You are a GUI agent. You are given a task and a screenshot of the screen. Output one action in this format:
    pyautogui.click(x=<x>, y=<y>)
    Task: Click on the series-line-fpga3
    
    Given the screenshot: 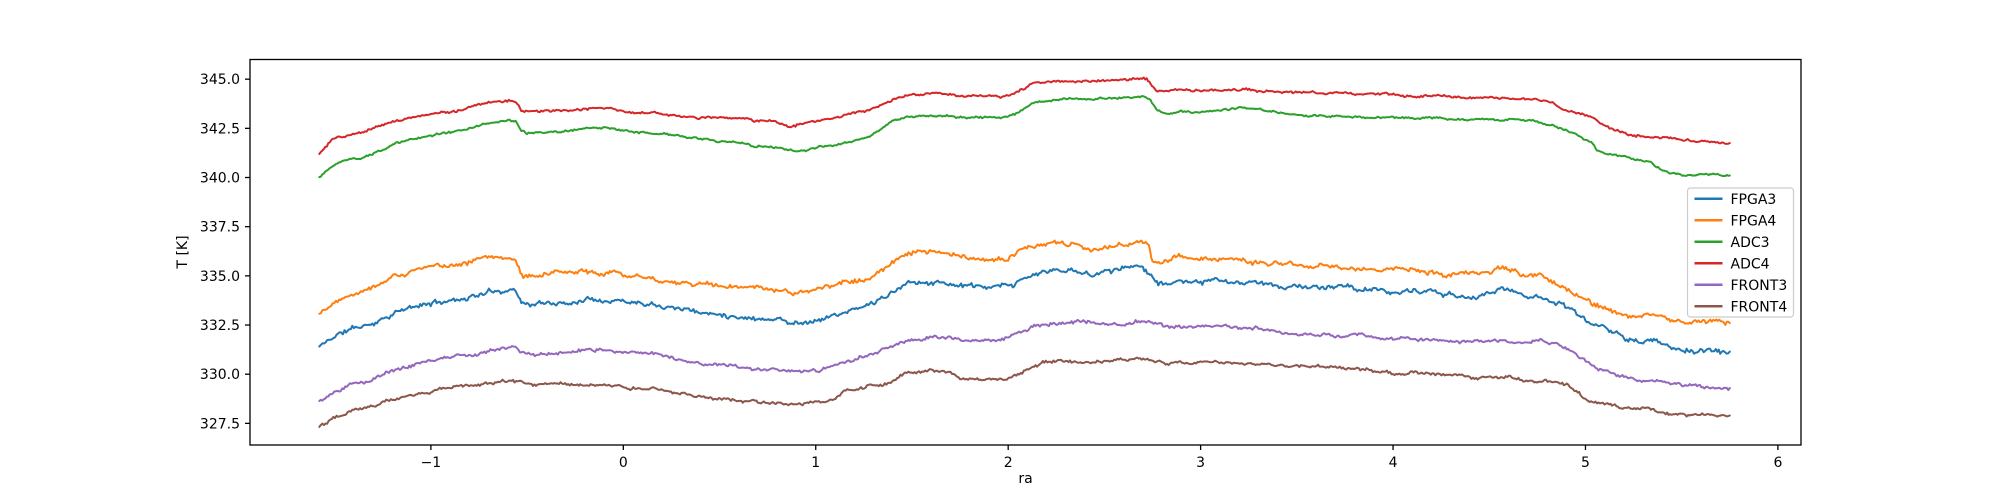 What is the action you would take?
    pyautogui.click(x=1024, y=309)
    